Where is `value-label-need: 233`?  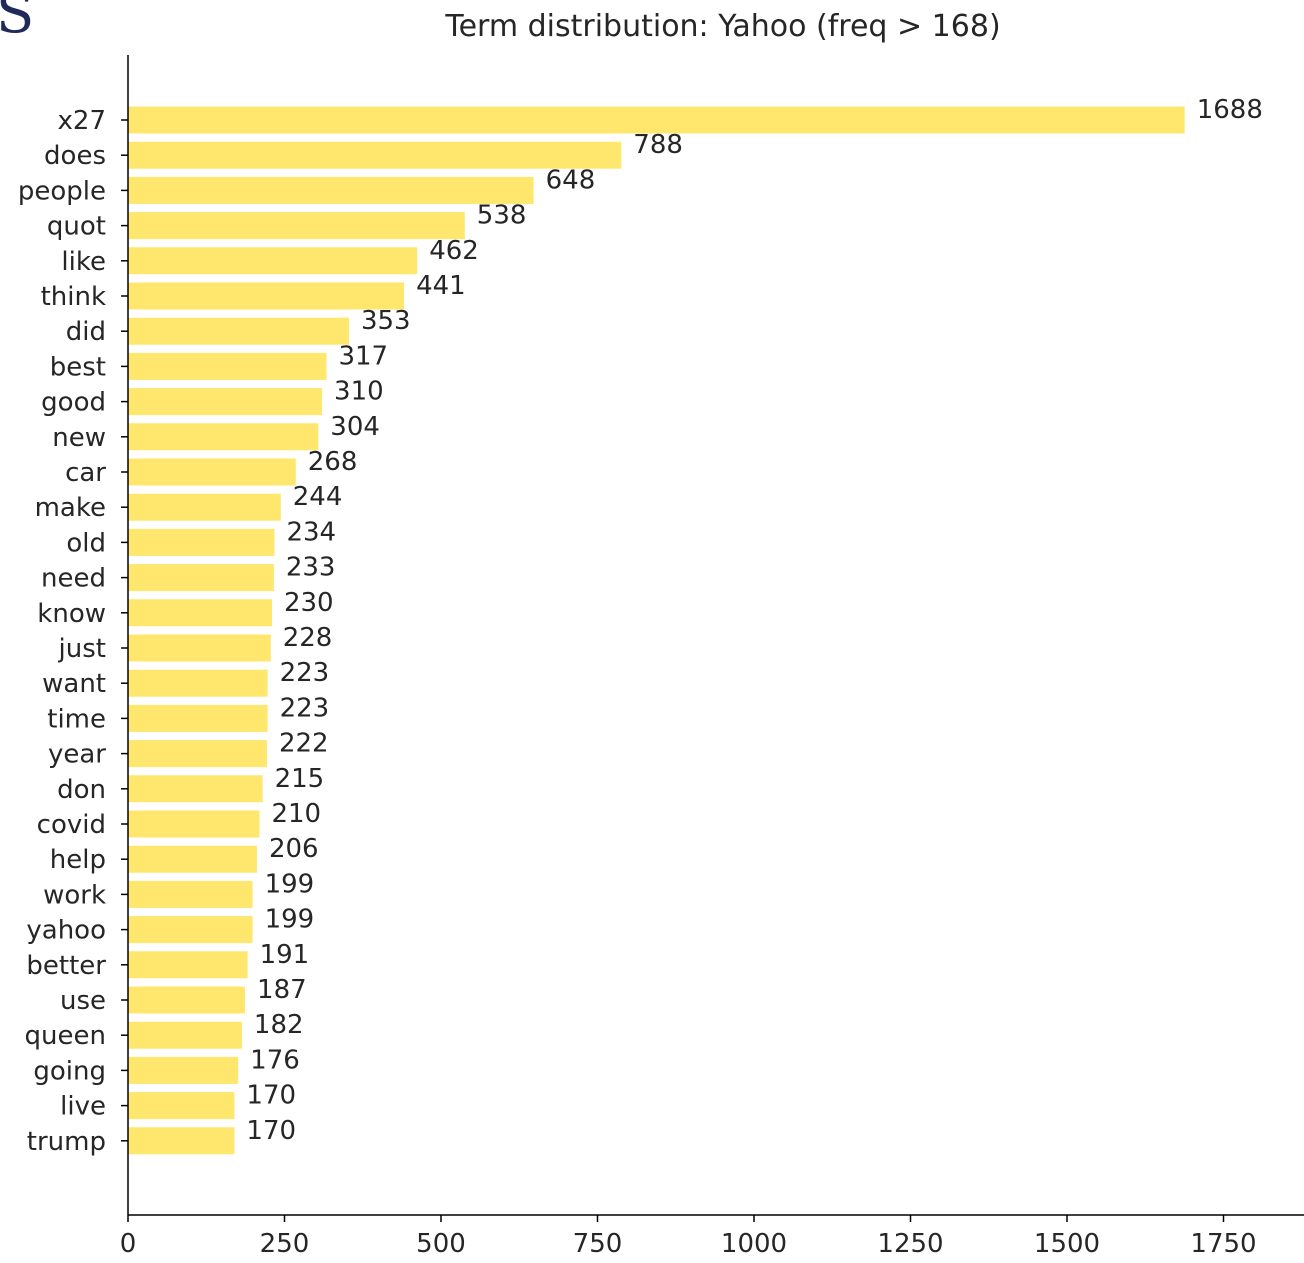
value-label-need: 233 is located at coordinates (311, 568).